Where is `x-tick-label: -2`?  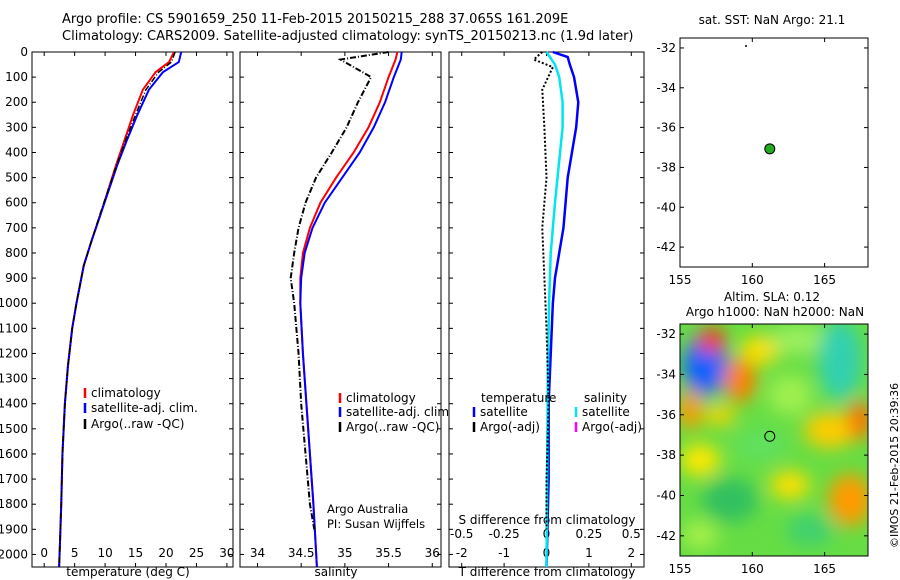
x-tick-label: -2 is located at coordinates (462, 553).